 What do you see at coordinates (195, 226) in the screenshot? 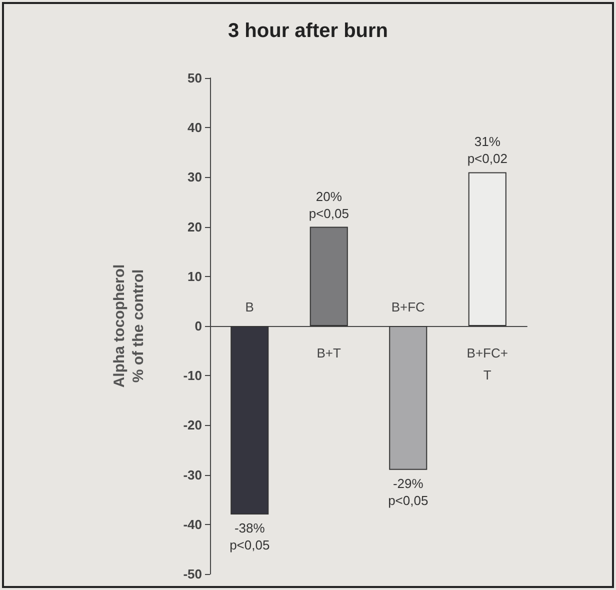
I see `y-tick-label: 20` at bounding box center [195, 226].